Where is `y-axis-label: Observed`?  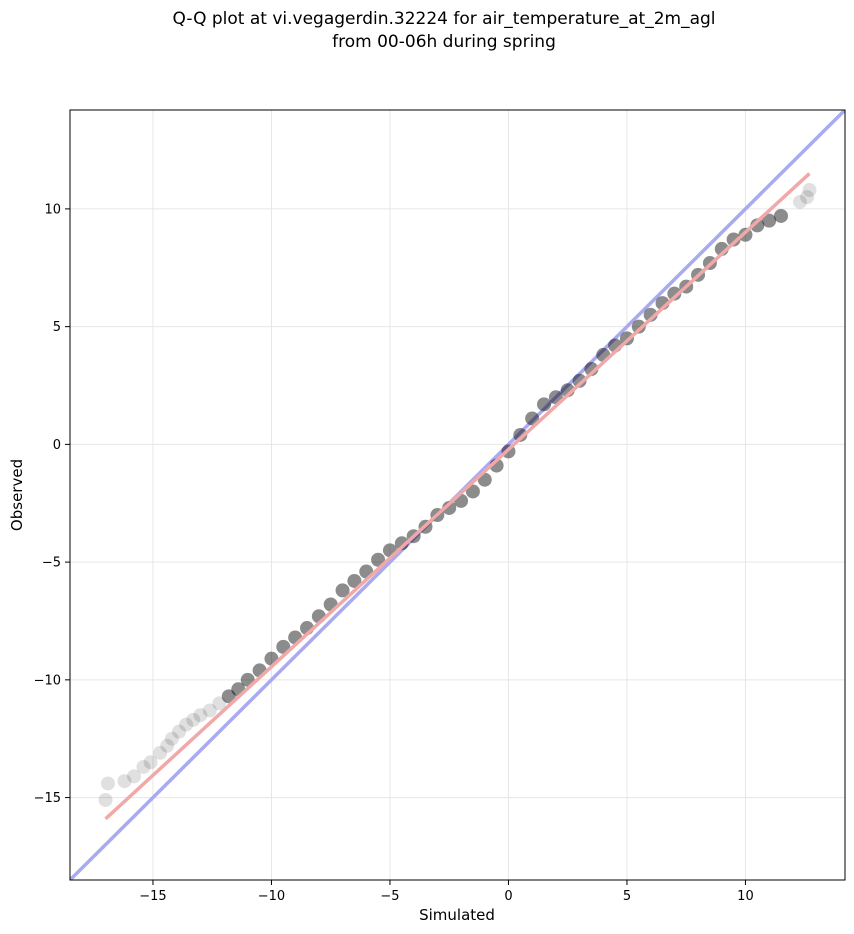
y-axis-label: Observed is located at coordinates (17, 495).